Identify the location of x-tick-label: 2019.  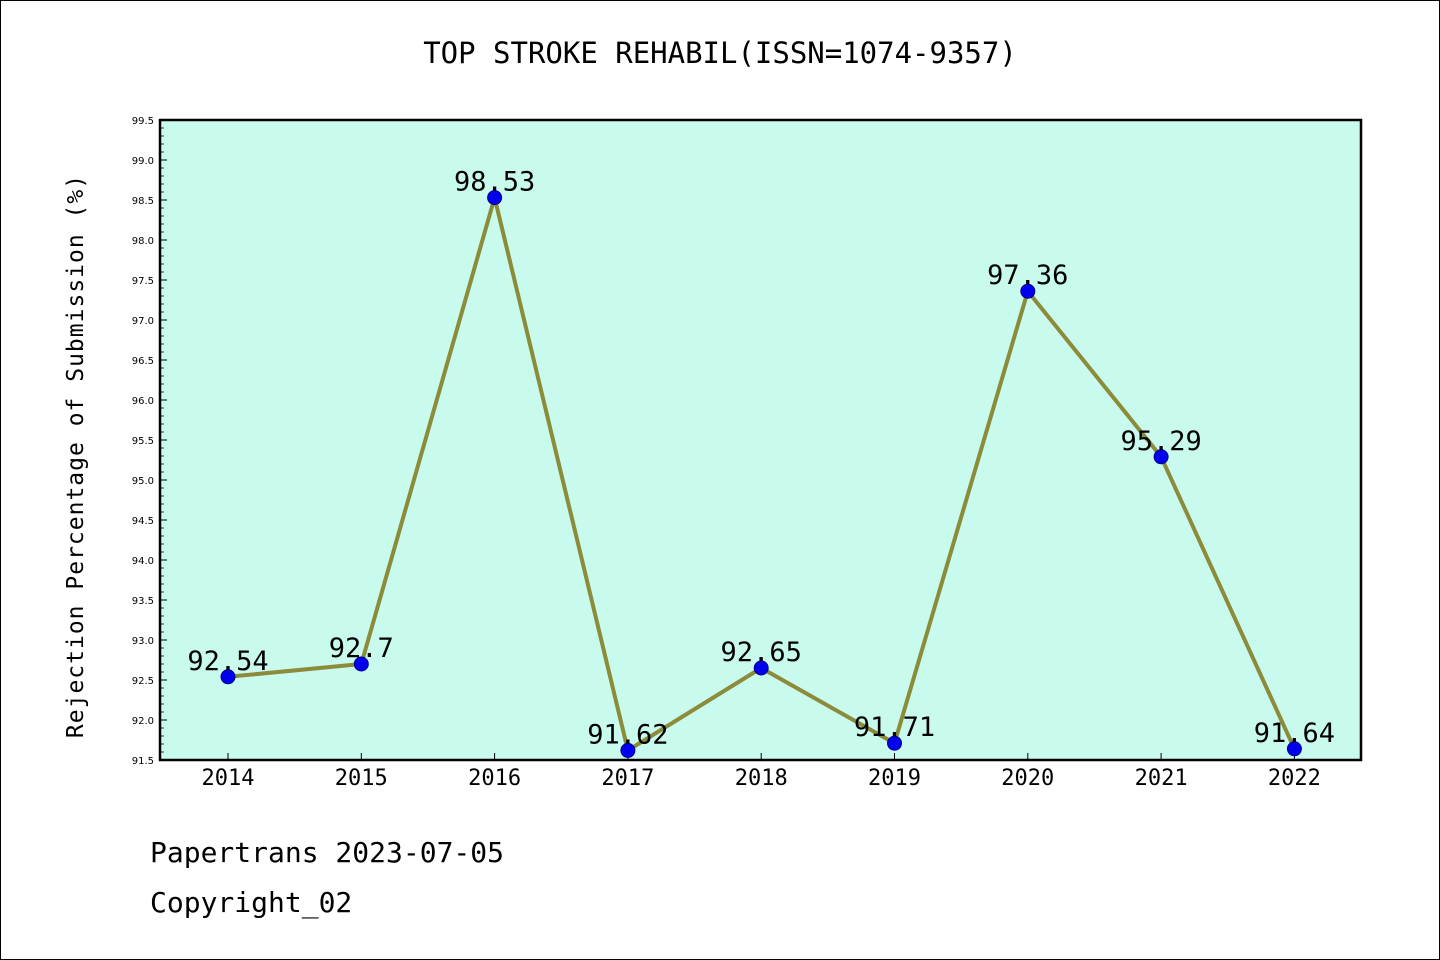
(894, 778).